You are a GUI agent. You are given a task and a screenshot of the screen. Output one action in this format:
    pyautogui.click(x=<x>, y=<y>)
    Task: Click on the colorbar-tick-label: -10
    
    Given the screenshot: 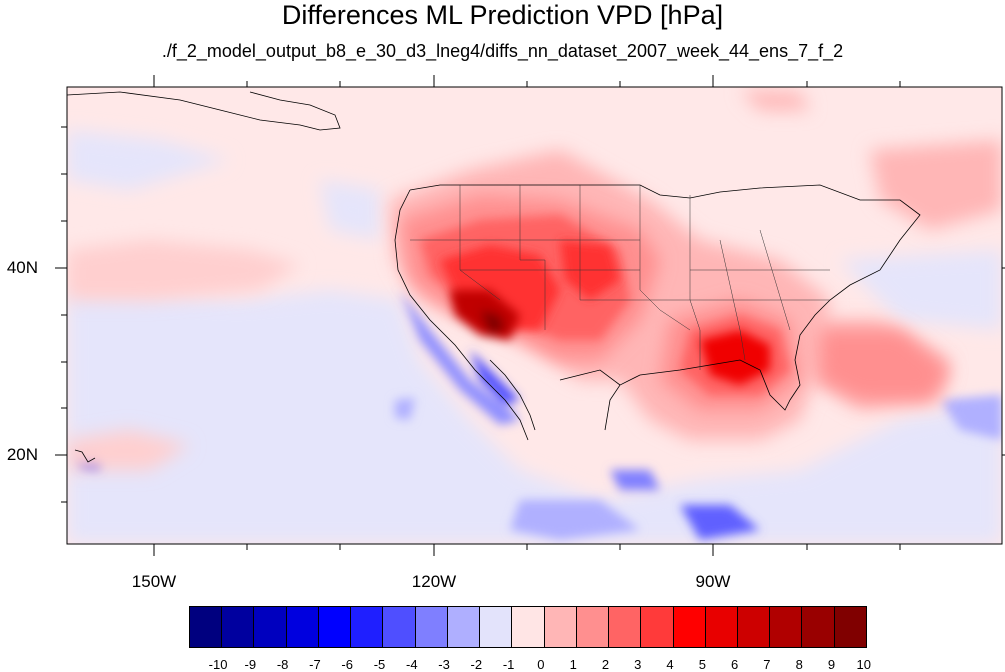 What is the action you would take?
    pyautogui.click(x=218, y=664)
    